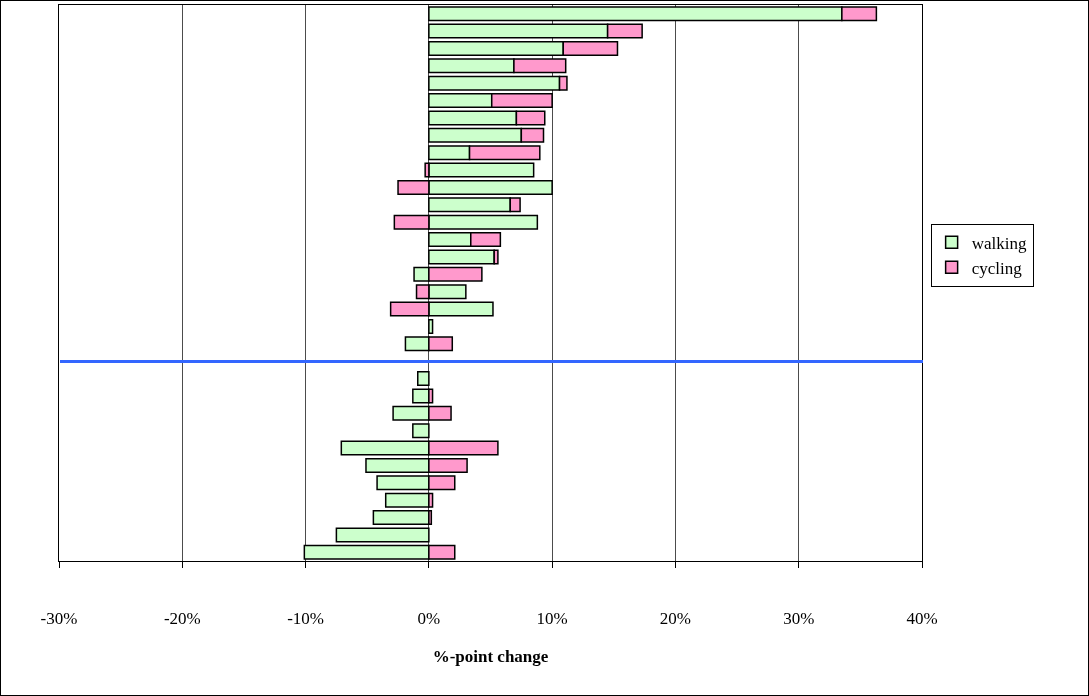 The height and width of the screenshot is (696, 1089). What do you see at coordinates (922, 619) in the screenshot?
I see `x-tick-label: 40%` at bounding box center [922, 619].